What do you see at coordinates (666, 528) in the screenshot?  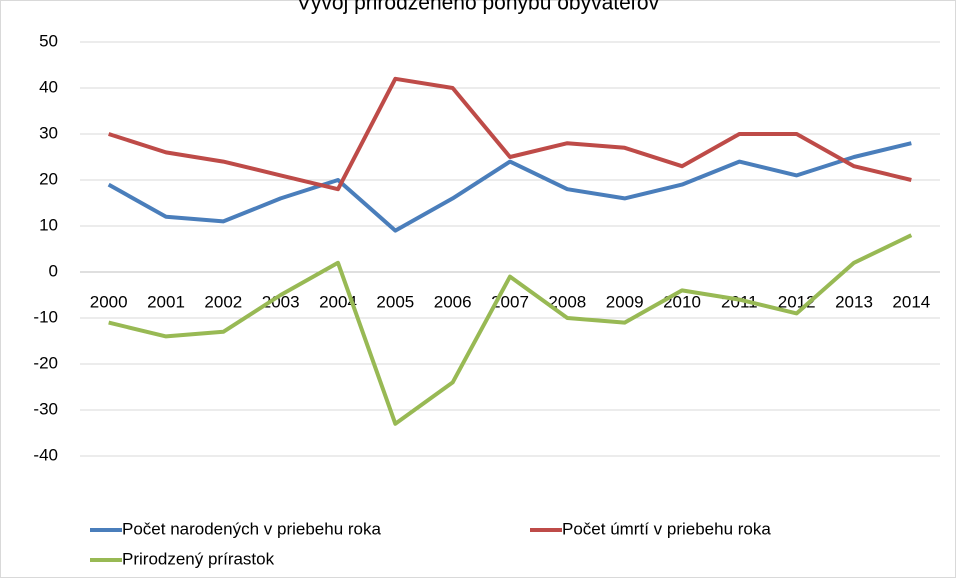 I see `legend-label: Počet úmrtí v priebehu roka` at bounding box center [666, 528].